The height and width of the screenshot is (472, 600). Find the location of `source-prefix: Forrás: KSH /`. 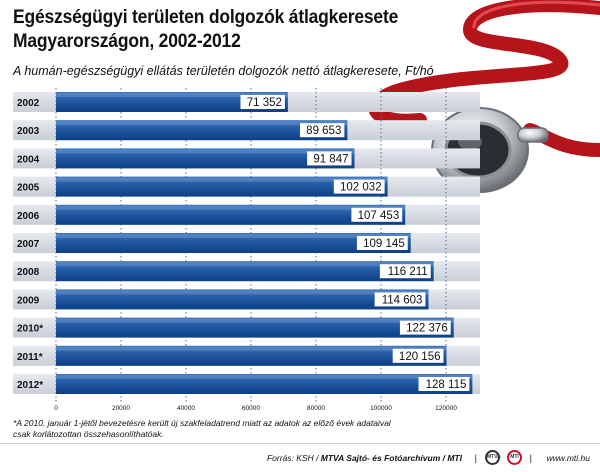

source-prefix: Forrás: KSH / is located at coordinates (293, 458).